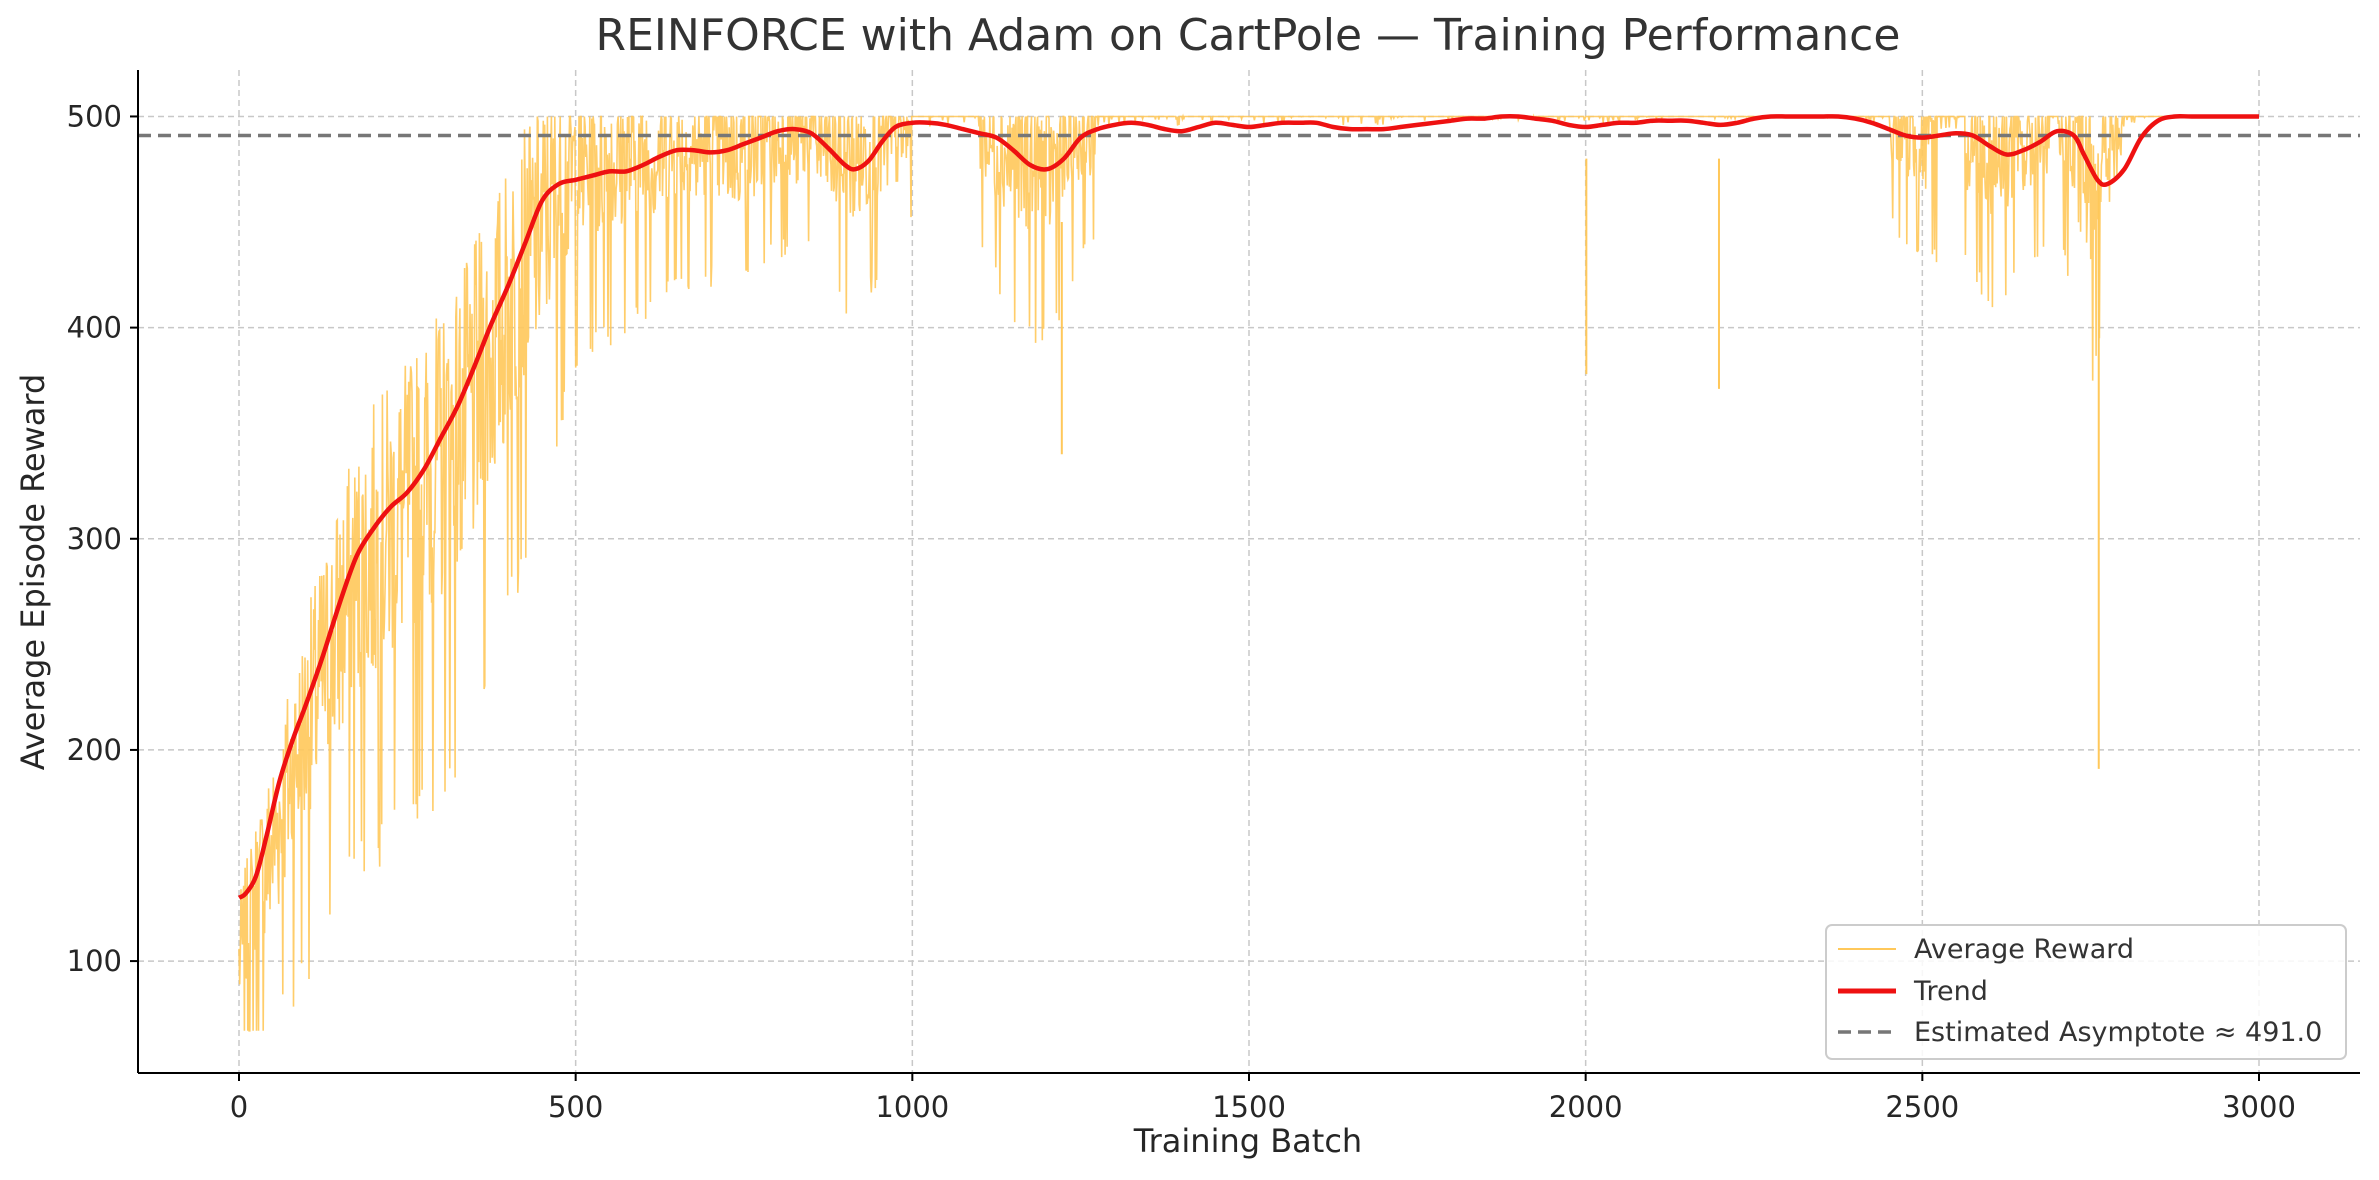 The height and width of the screenshot is (1180, 2379). I want to click on x-tick-label: 0, so click(239, 1107).